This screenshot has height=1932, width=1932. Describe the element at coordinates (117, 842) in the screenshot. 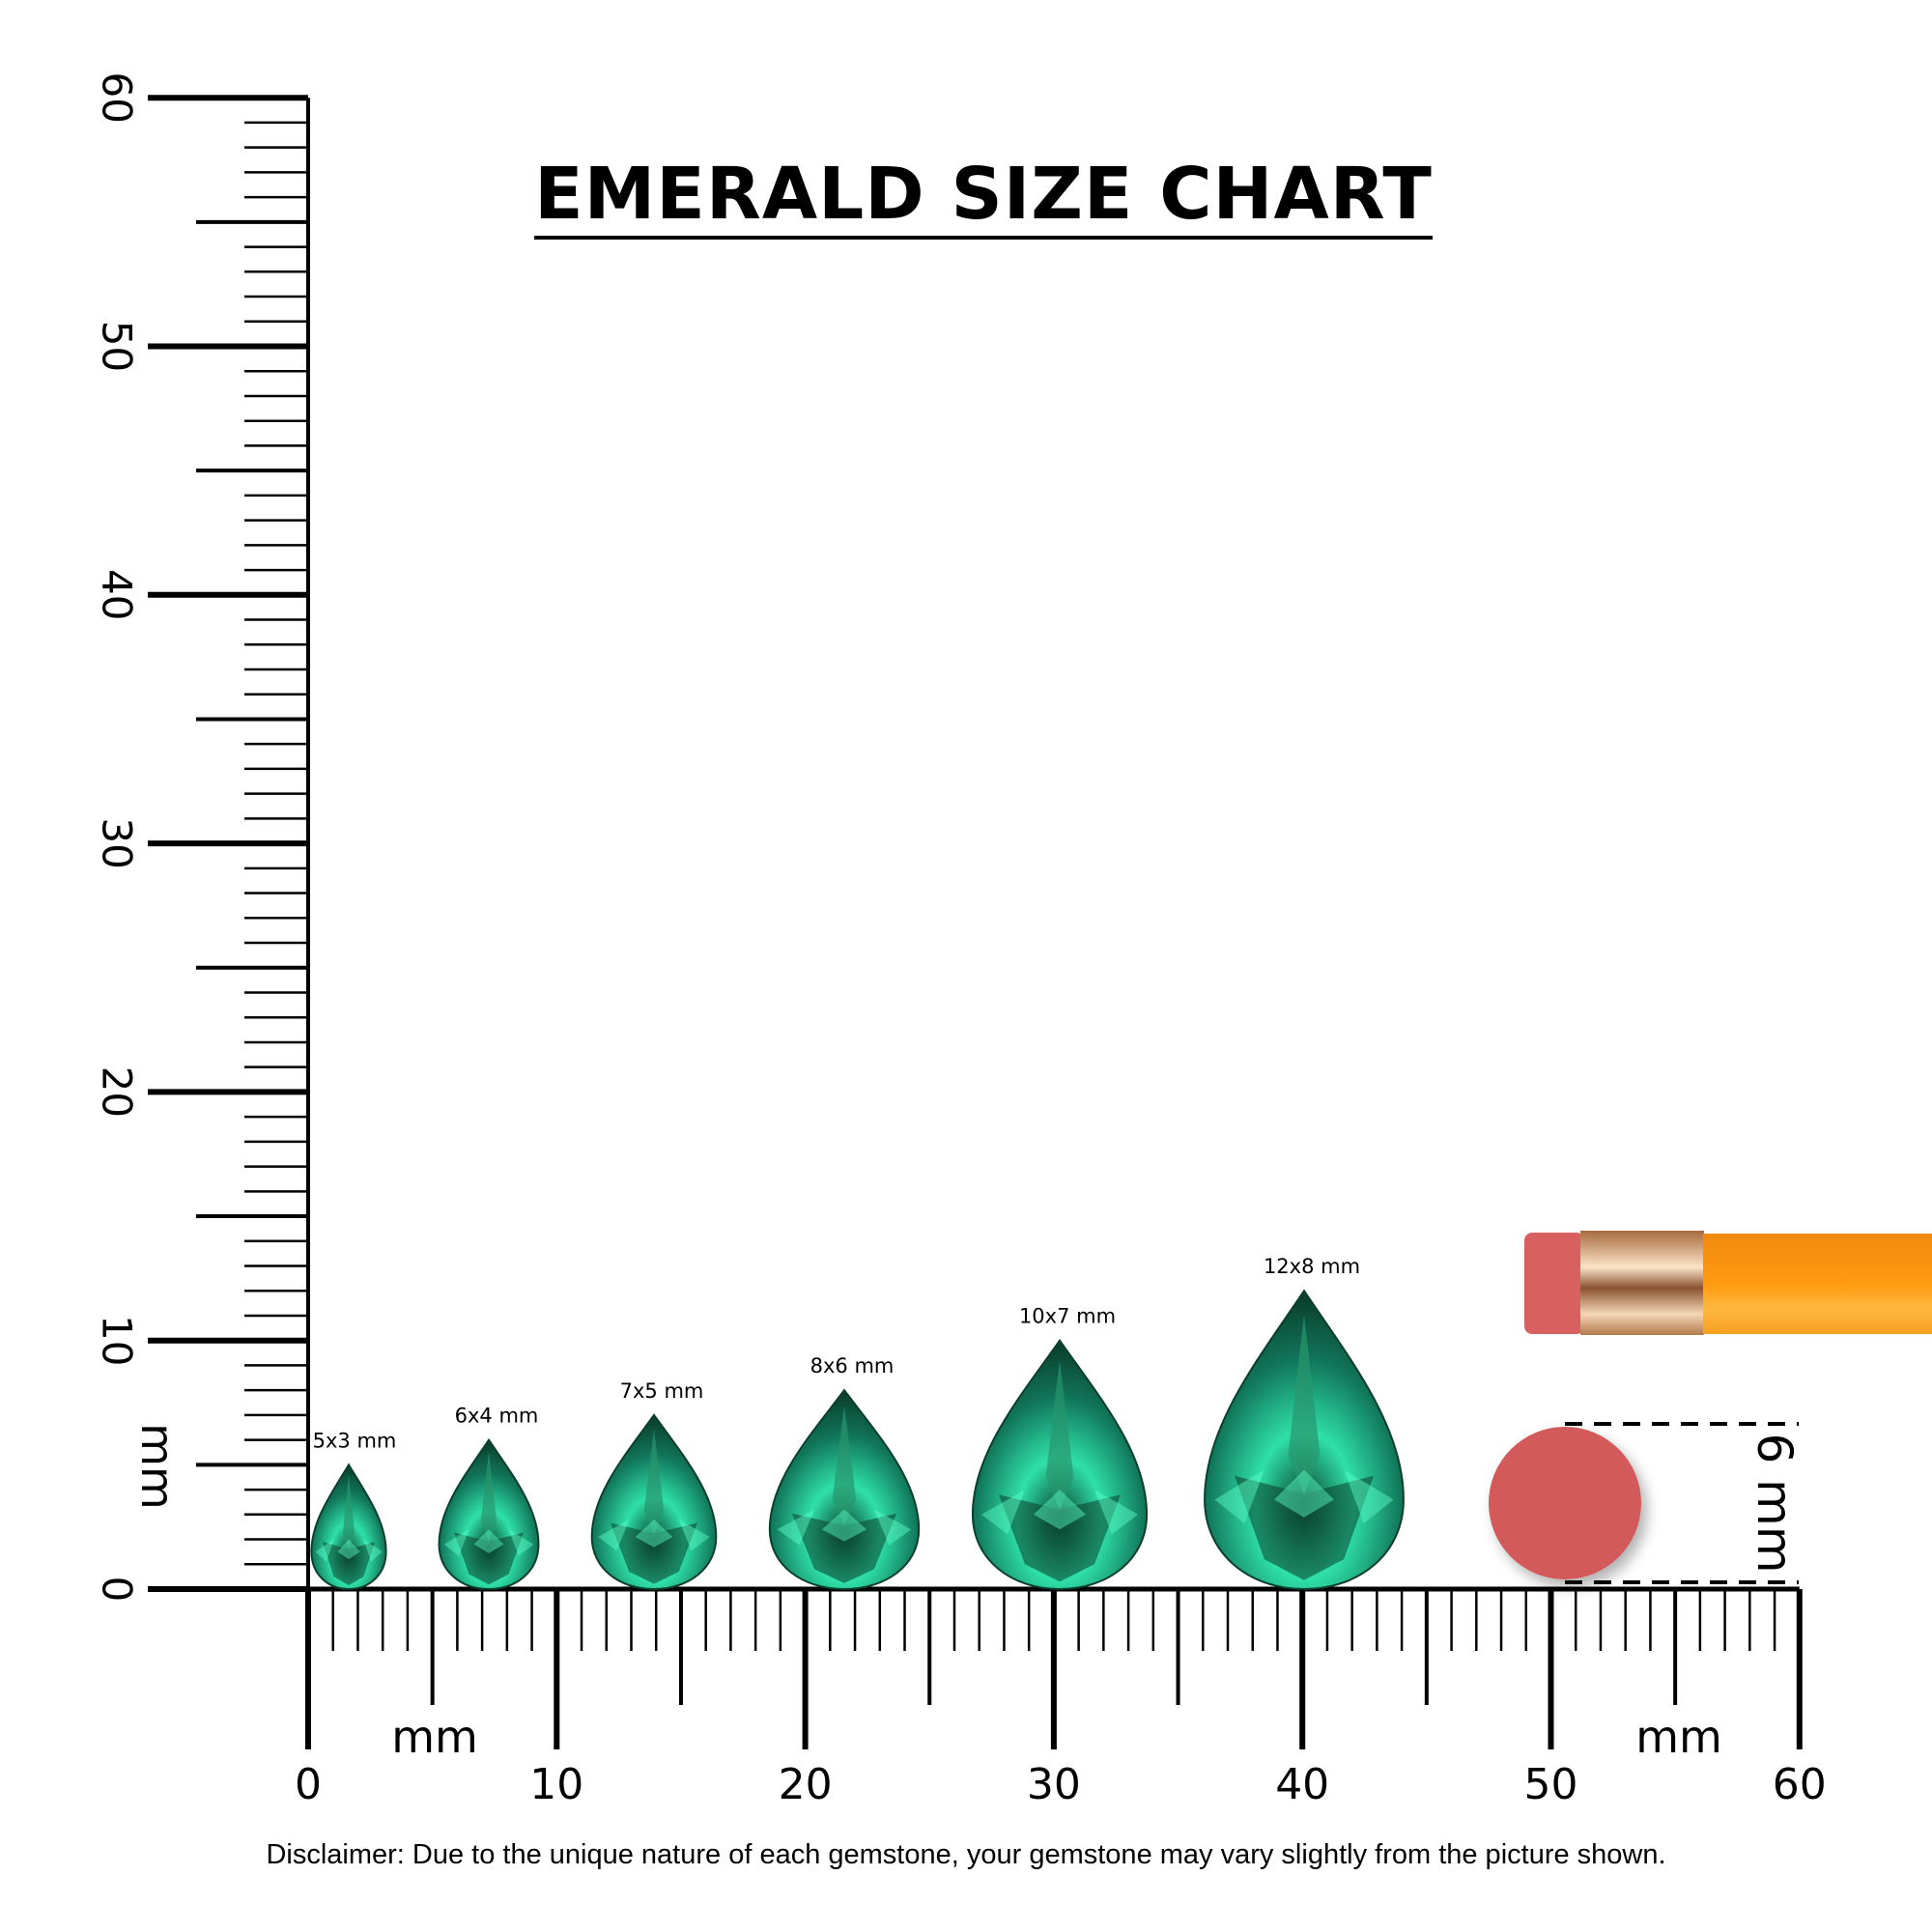

I see `vertical-tick-label: 30` at that location.